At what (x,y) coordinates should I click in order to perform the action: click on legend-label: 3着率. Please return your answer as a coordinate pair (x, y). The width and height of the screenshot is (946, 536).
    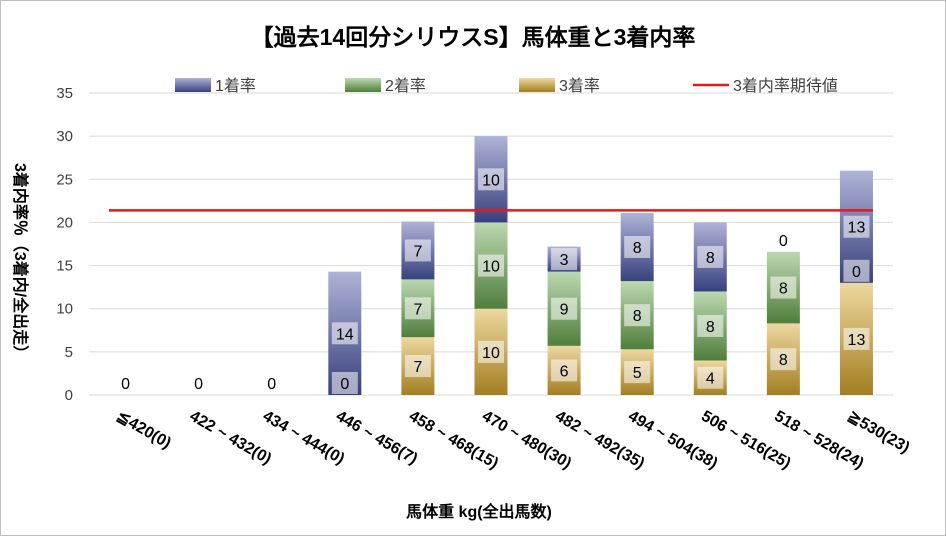
    Looking at the image, I should click on (579, 86).